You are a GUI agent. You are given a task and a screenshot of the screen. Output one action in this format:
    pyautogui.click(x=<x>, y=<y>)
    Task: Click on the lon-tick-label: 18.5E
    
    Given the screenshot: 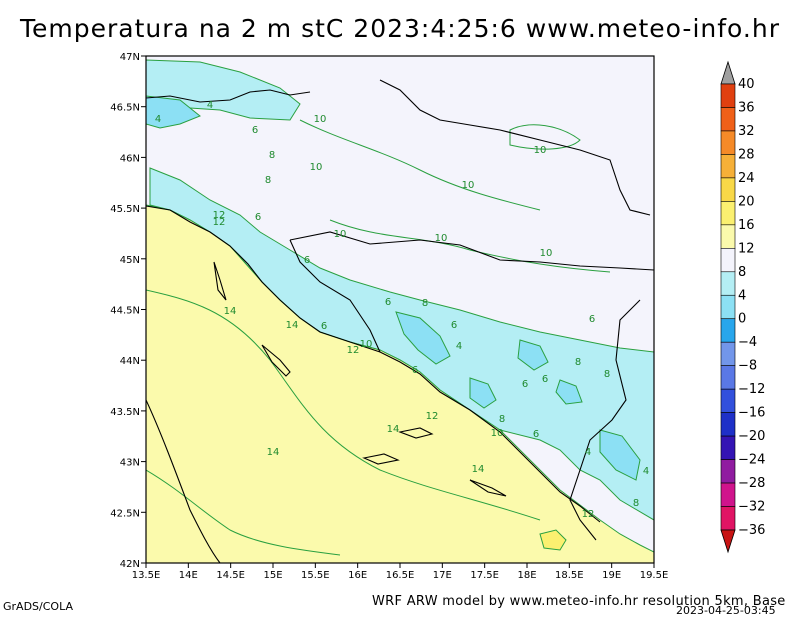 What is the action you would take?
    pyautogui.click(x=569, y=575)
    